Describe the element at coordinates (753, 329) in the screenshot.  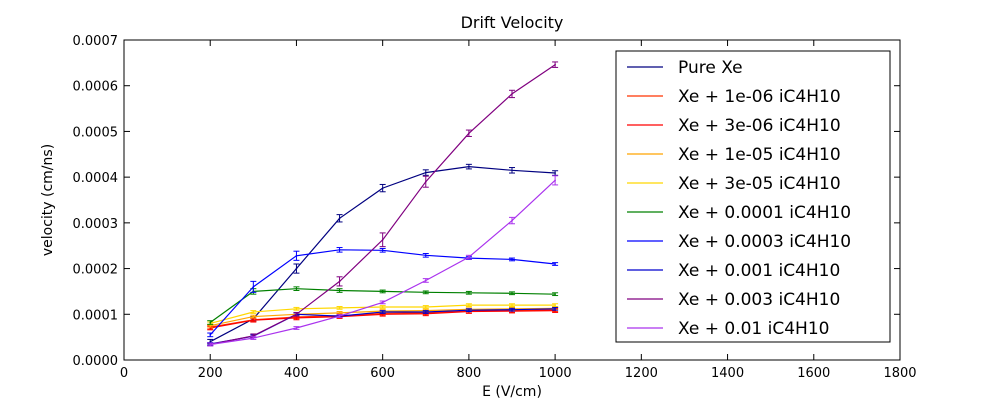
I see `legend-label: Xe + 0.01 iC4H10` at that location.